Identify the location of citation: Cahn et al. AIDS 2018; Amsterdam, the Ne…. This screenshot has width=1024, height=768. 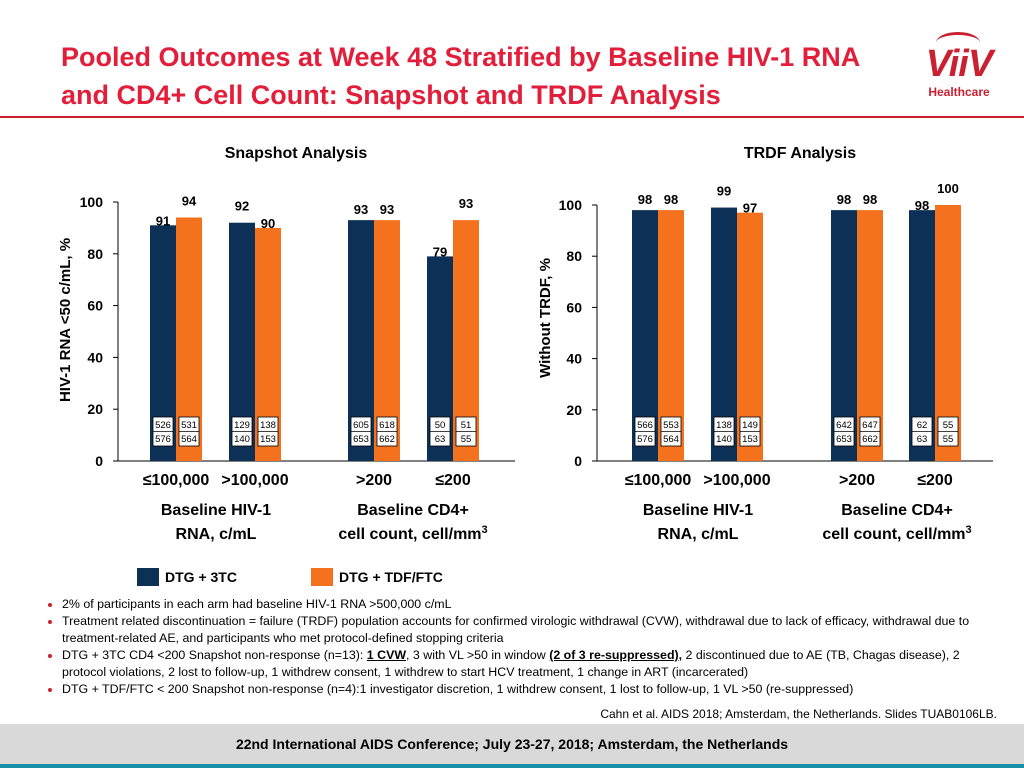
(798, 714).